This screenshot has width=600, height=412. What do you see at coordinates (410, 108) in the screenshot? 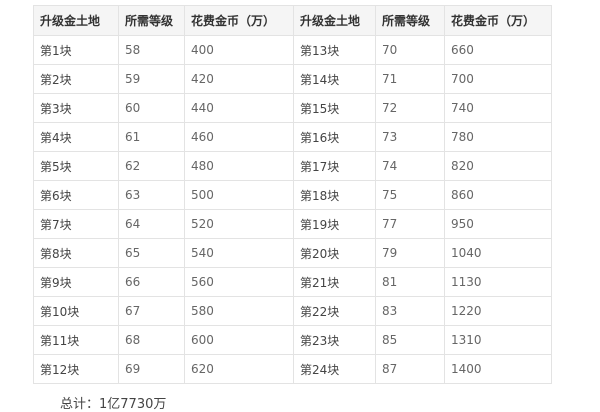
I see `table-cell: 72` at bounding box center [410, 108].